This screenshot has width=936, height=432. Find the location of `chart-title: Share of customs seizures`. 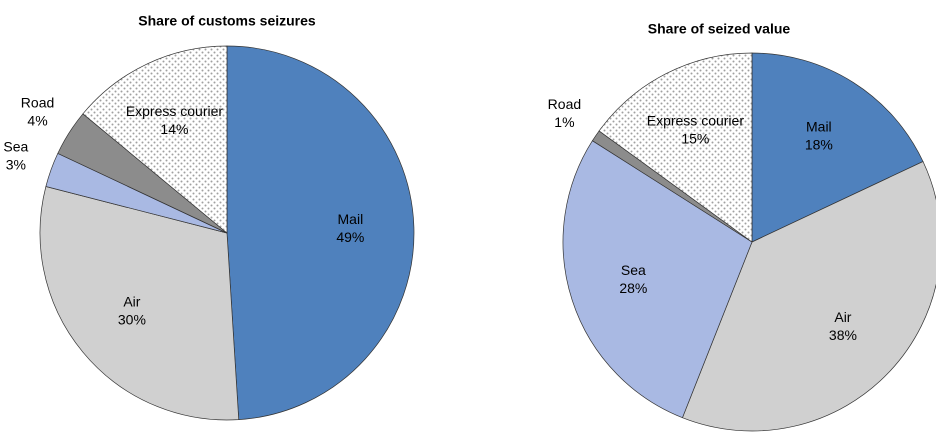

chart-title: Share of customs seizures is located at coordinates (227, 21).